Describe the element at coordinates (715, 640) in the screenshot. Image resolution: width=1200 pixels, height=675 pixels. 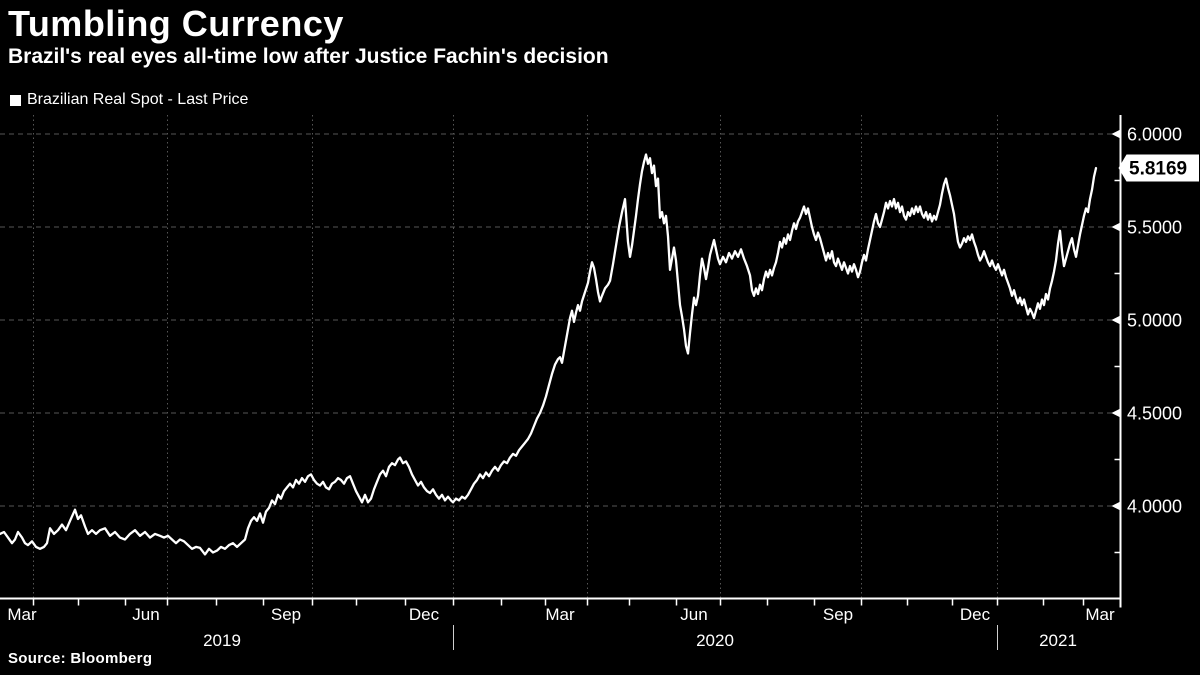
I see `x-axis-year-label: 2020` at that location.